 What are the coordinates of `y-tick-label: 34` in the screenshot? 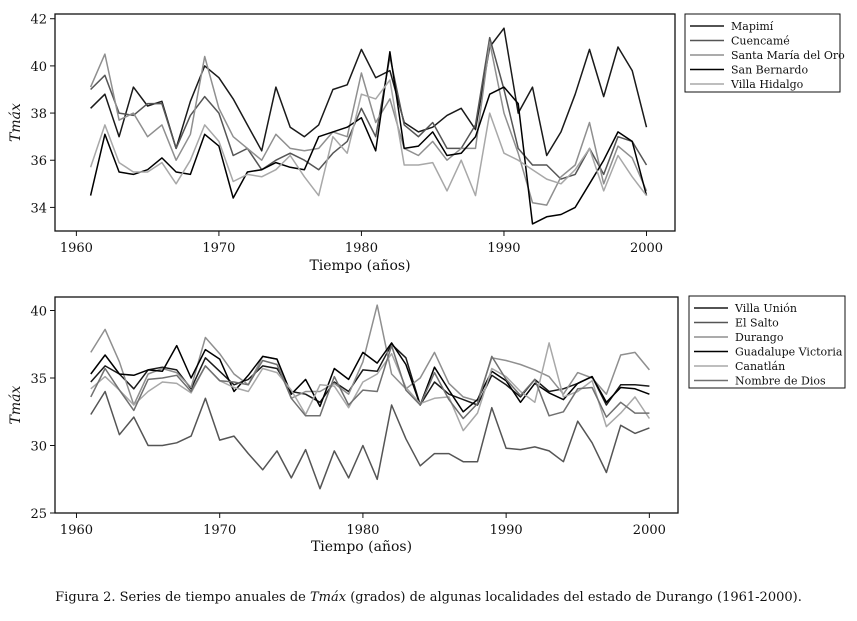 It's located at (38, 208).